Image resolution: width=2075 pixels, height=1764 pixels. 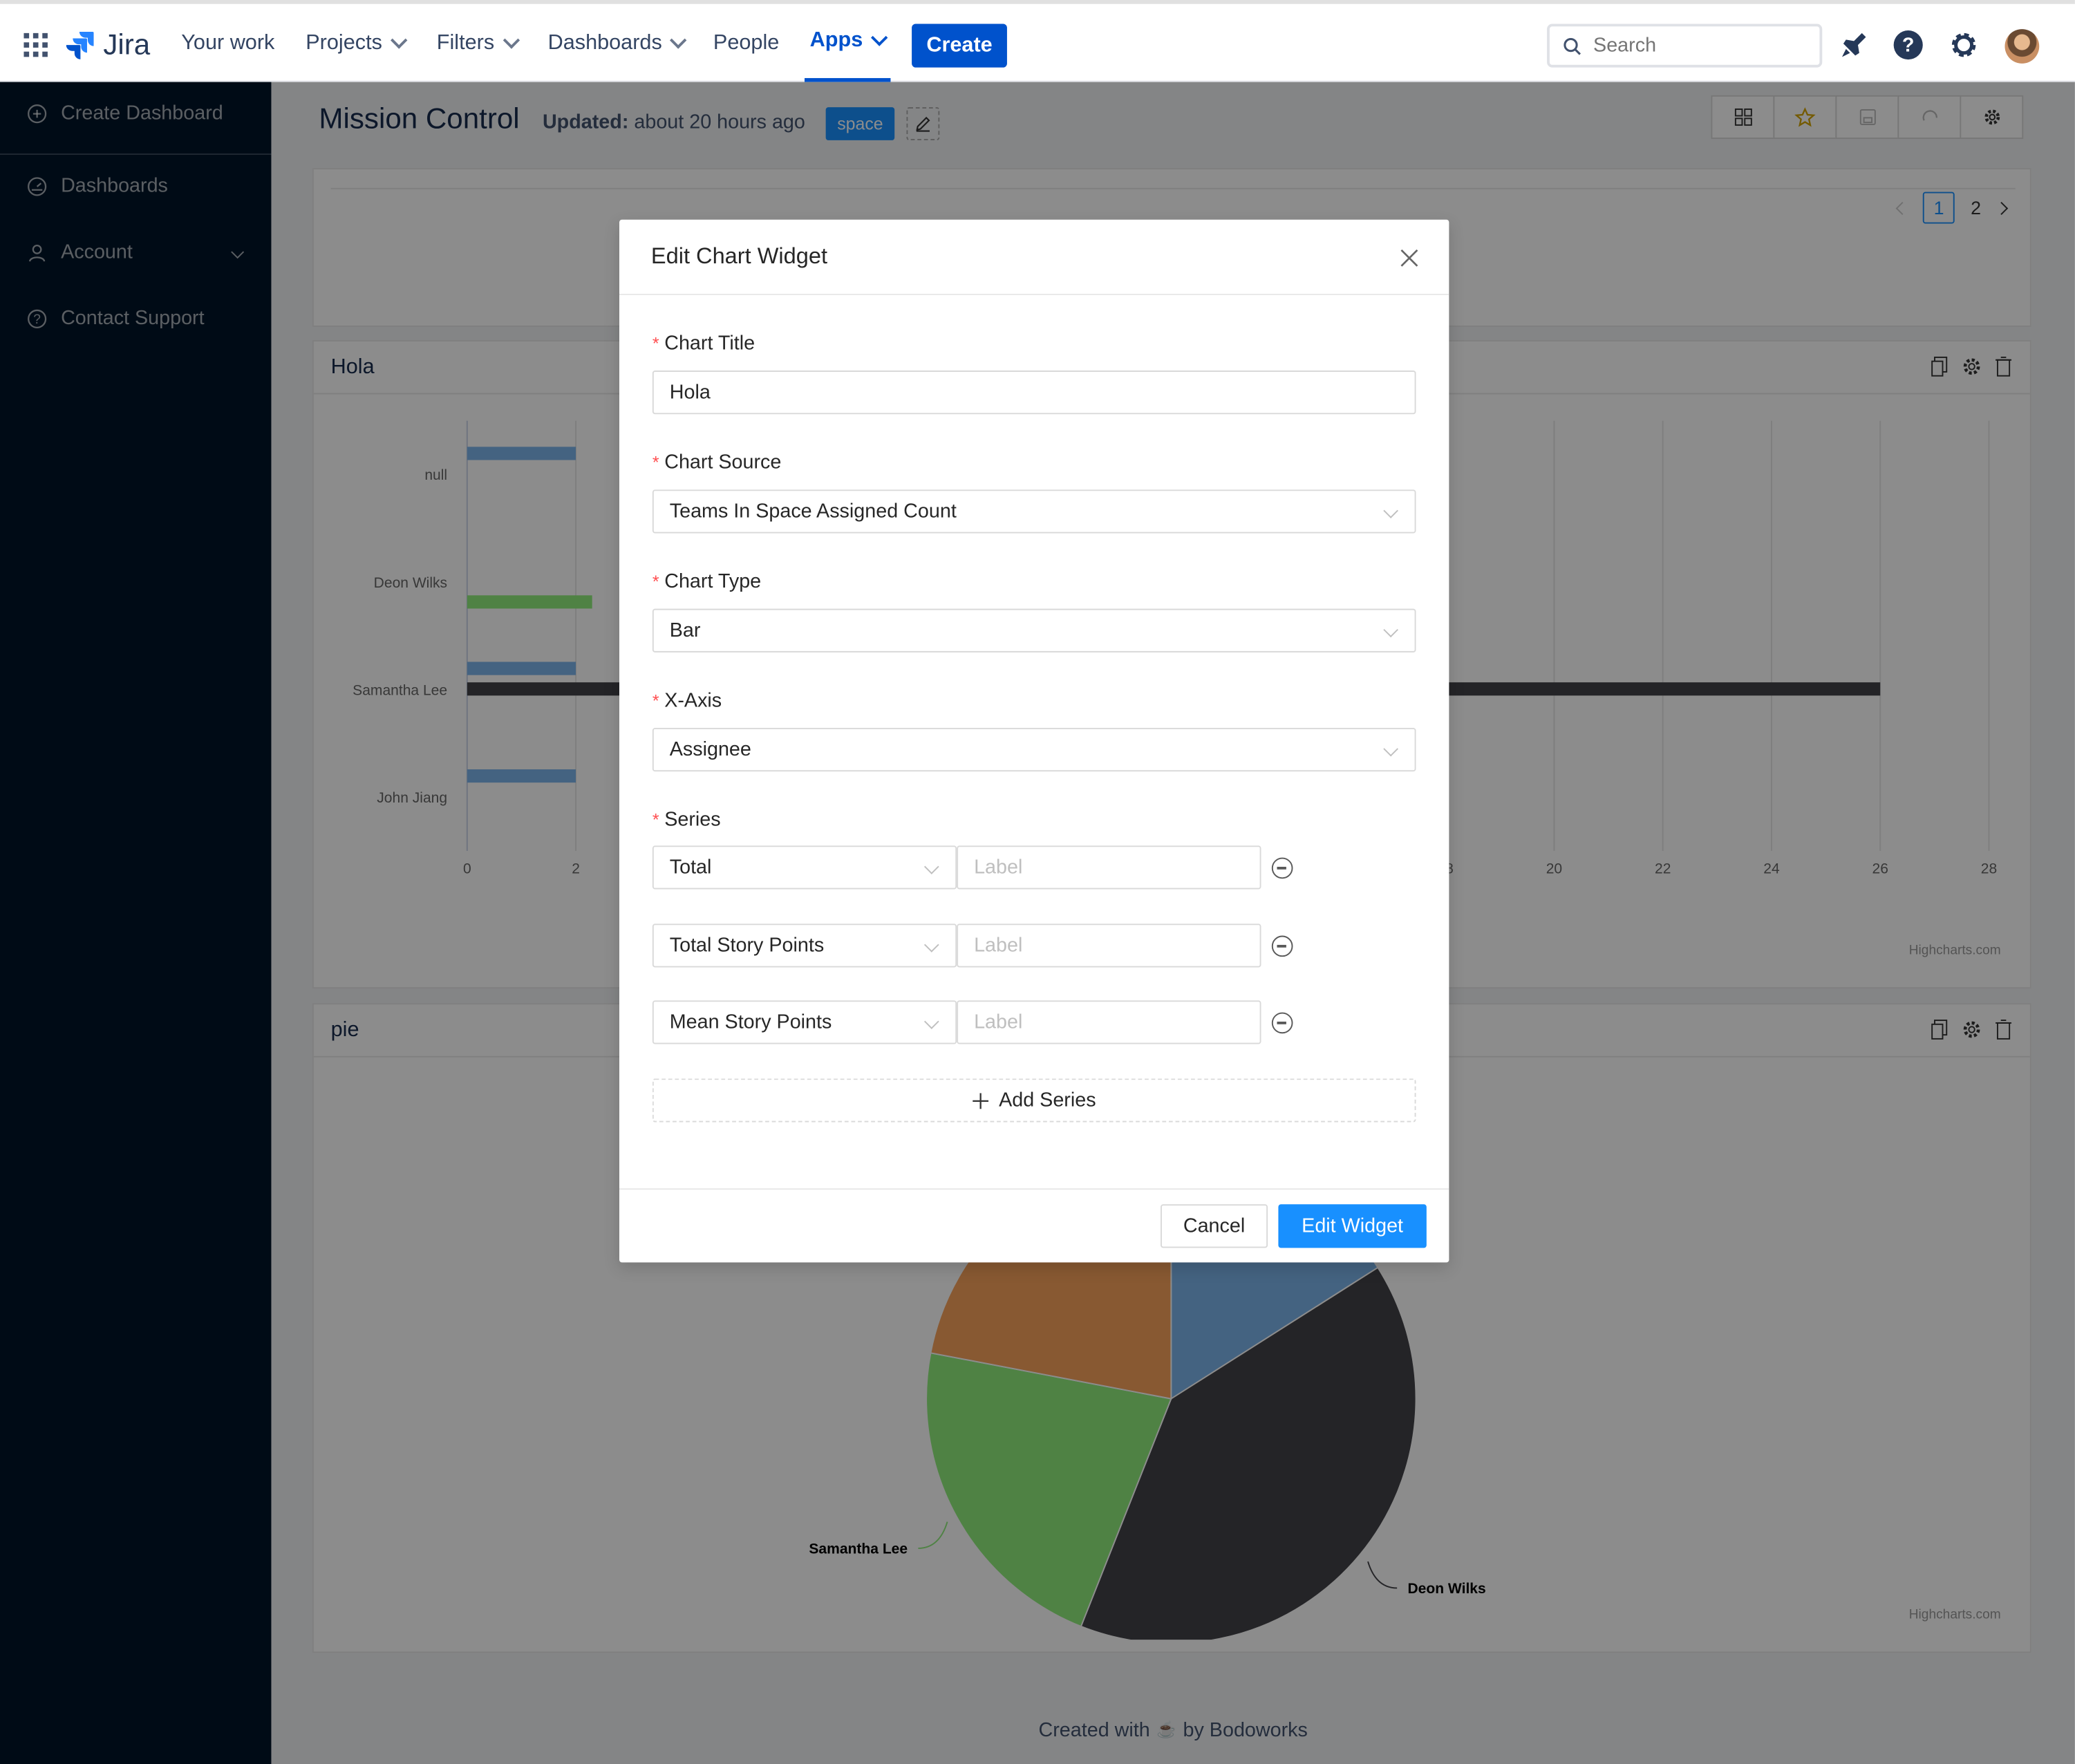 What do you see at coordinates (37, 186) in the screenshot?
I see `dashboard-icon` at bounding box center [37, 186].